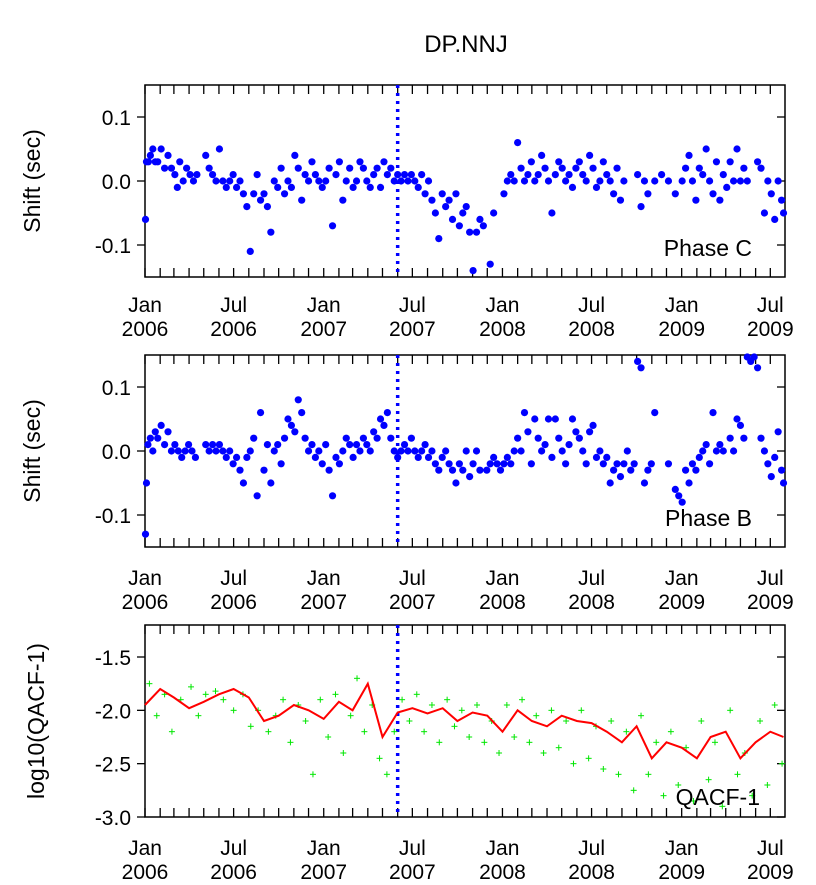 The image size is (816, 885). What do you see at coordinates (718, 797) in the screenshot?
I see `qacf-annotation: QACF-1` at bounding box center [718, 797].